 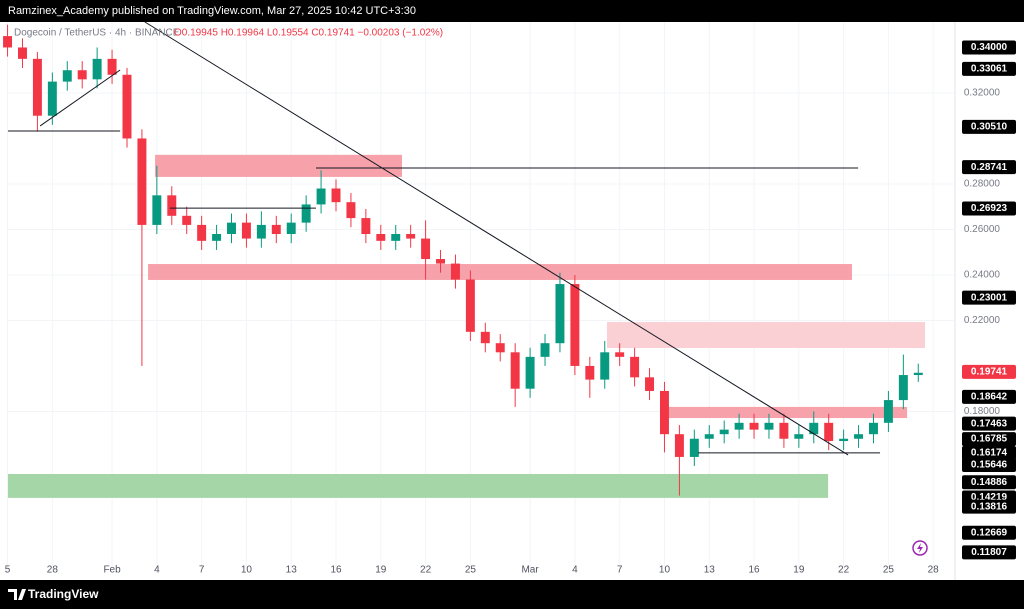 I want to click on alert-icon, so click(x=920, y=548).